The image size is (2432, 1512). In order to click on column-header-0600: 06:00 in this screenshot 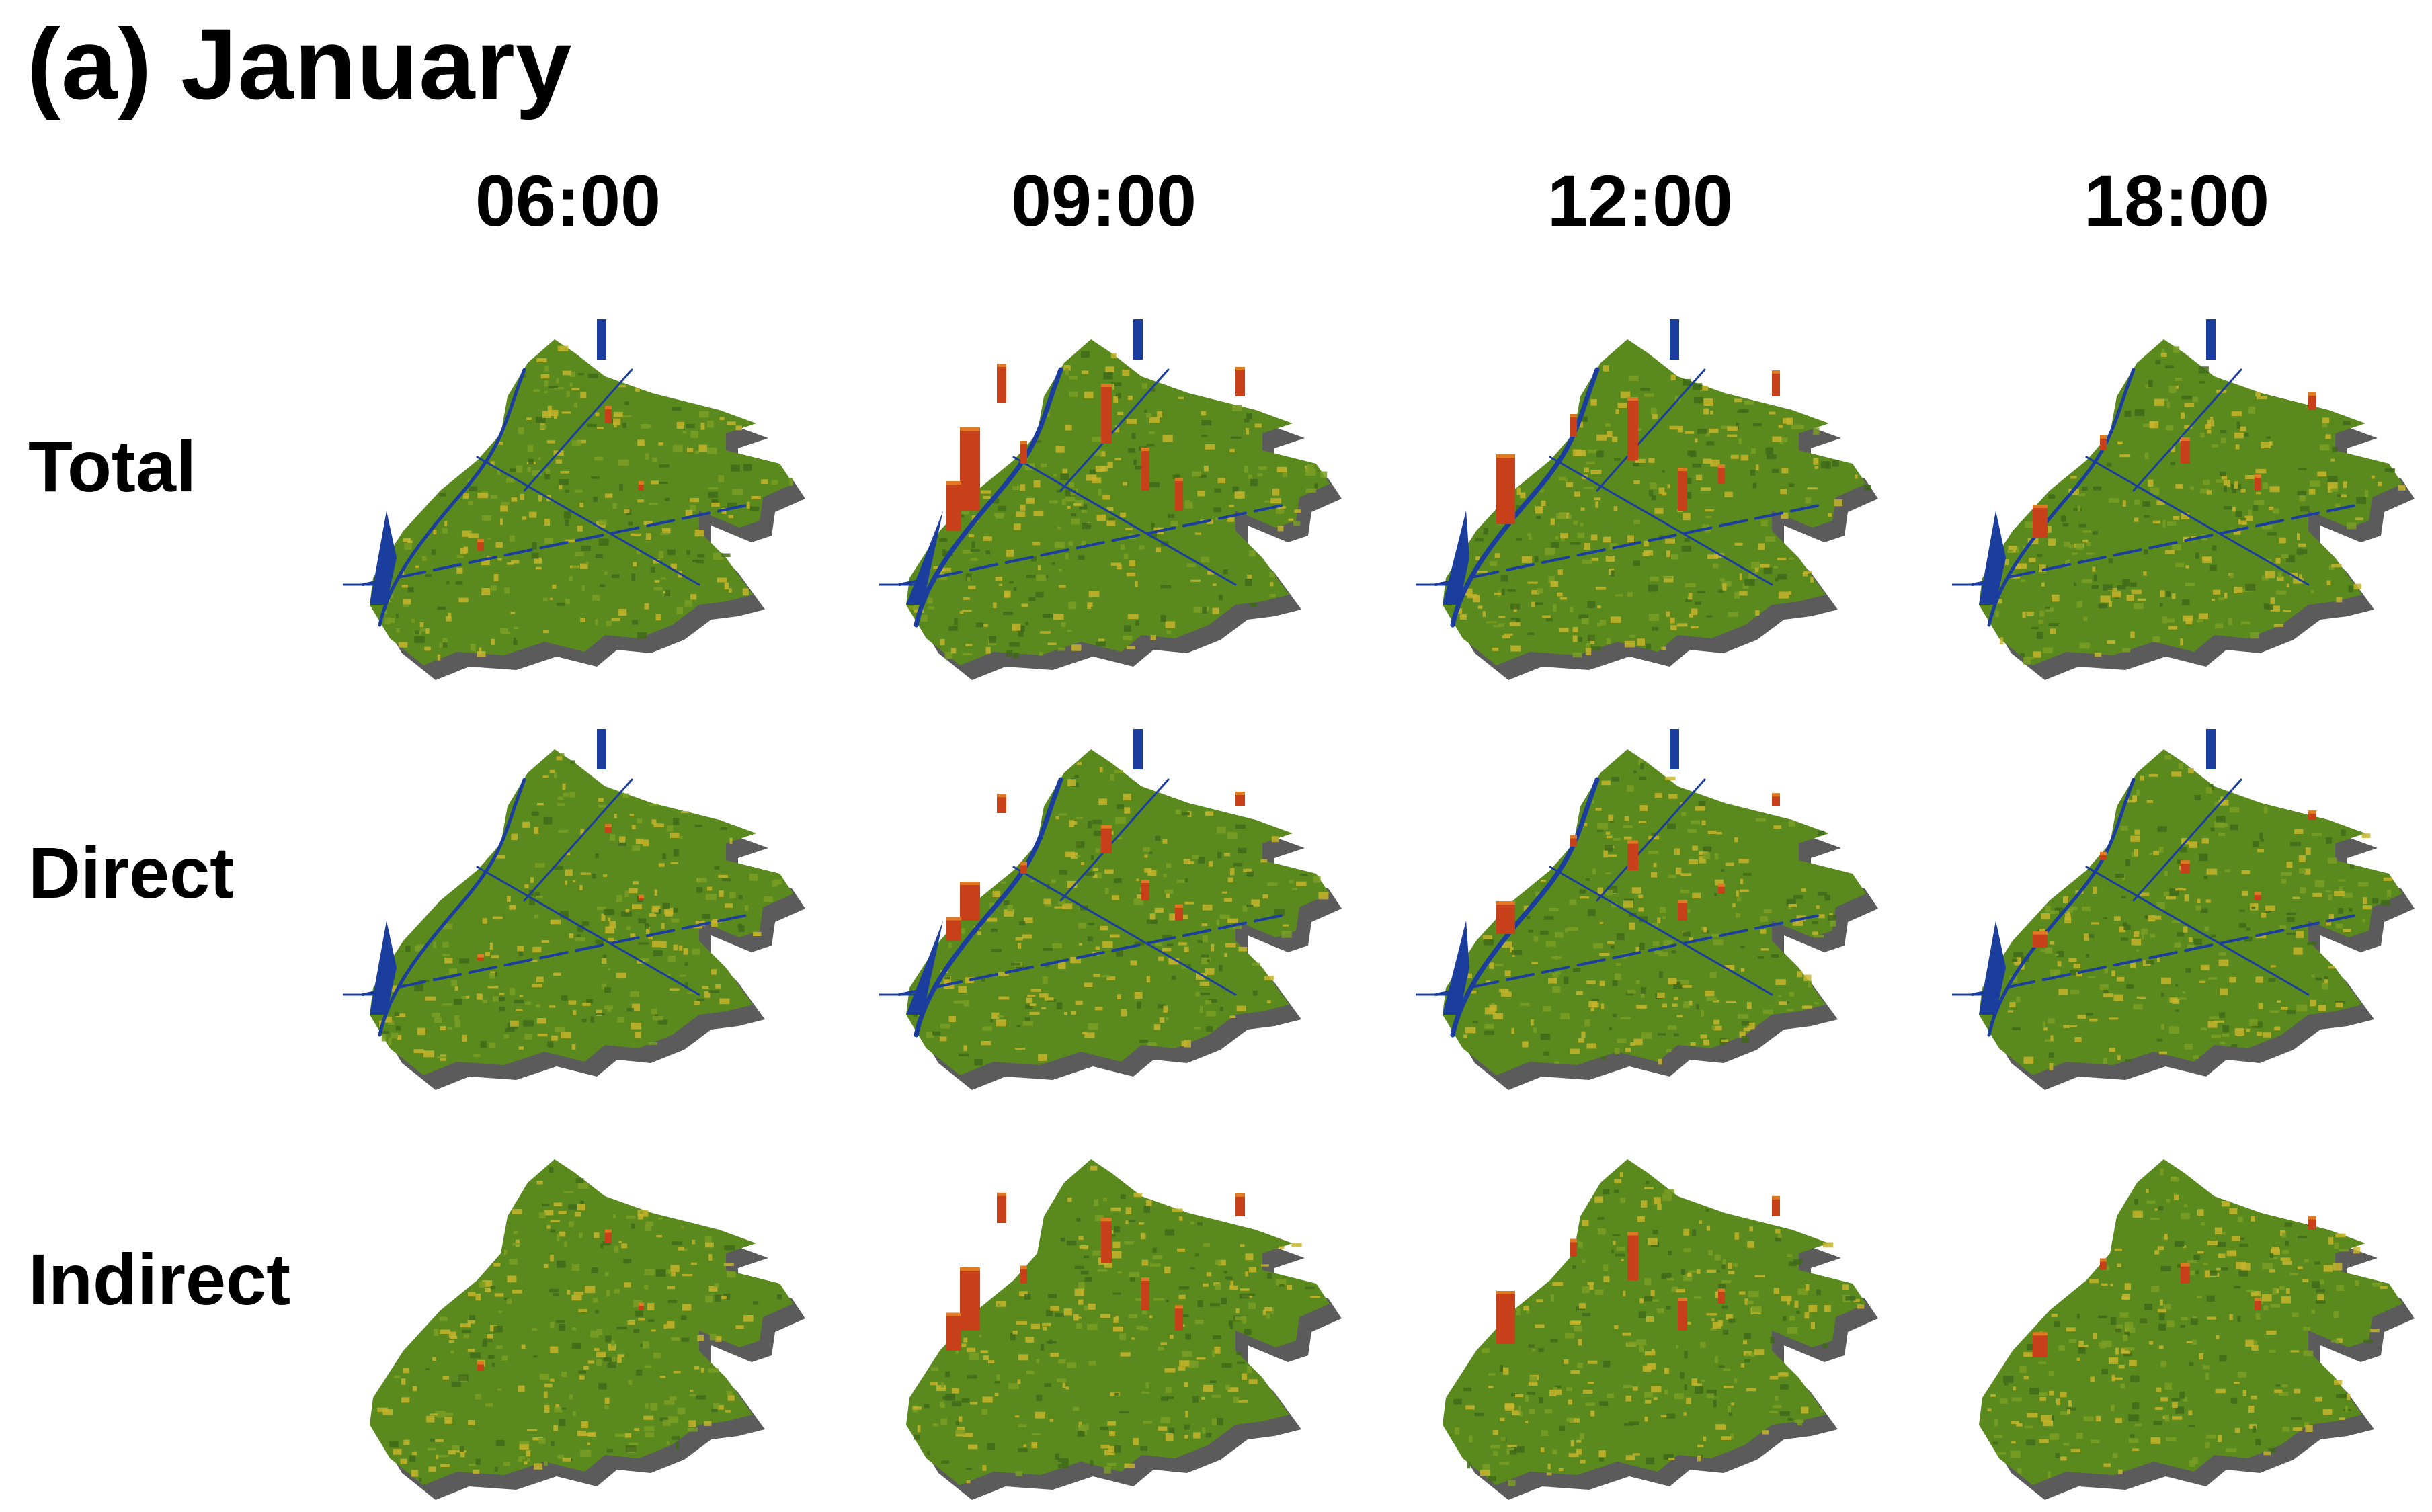, I will do `click(568, 201)`.